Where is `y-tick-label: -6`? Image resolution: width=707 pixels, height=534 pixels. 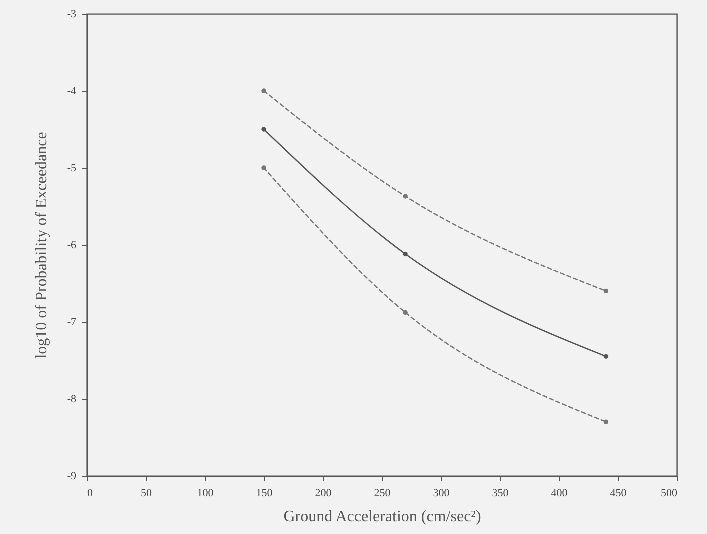 y-tick-label: -6 is located at coordinates (72, 246).